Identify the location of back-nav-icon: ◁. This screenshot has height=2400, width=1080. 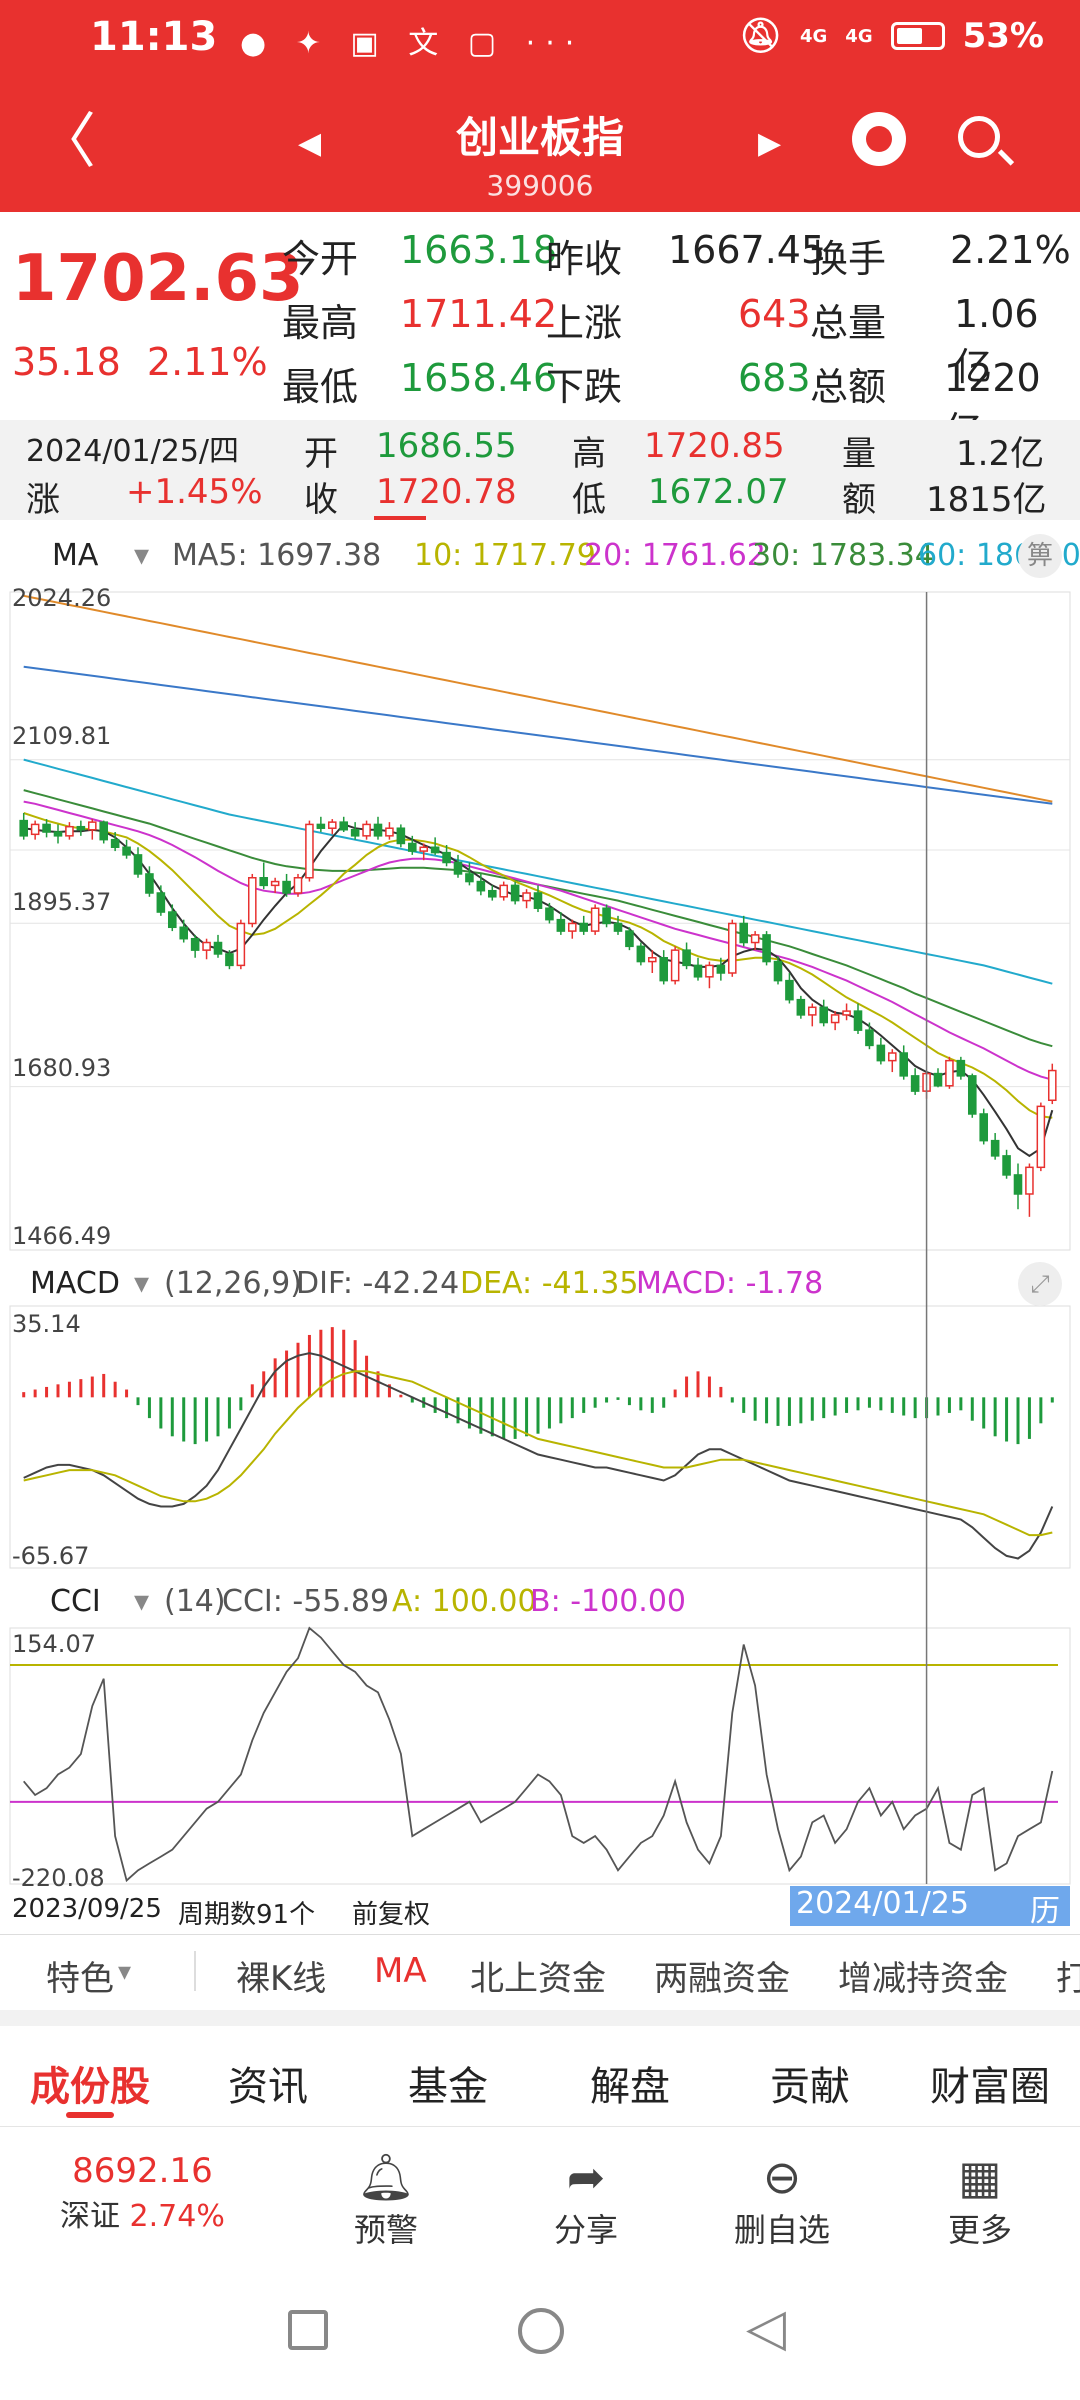
(766, 2328).